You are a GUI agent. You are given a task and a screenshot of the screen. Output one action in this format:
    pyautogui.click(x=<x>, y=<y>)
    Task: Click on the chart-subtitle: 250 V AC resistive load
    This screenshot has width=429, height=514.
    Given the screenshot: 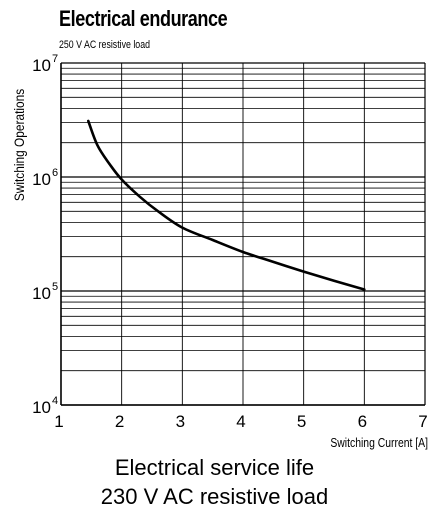 What is the action you would take?
    pyautogui.click(x=104, y=45)
    